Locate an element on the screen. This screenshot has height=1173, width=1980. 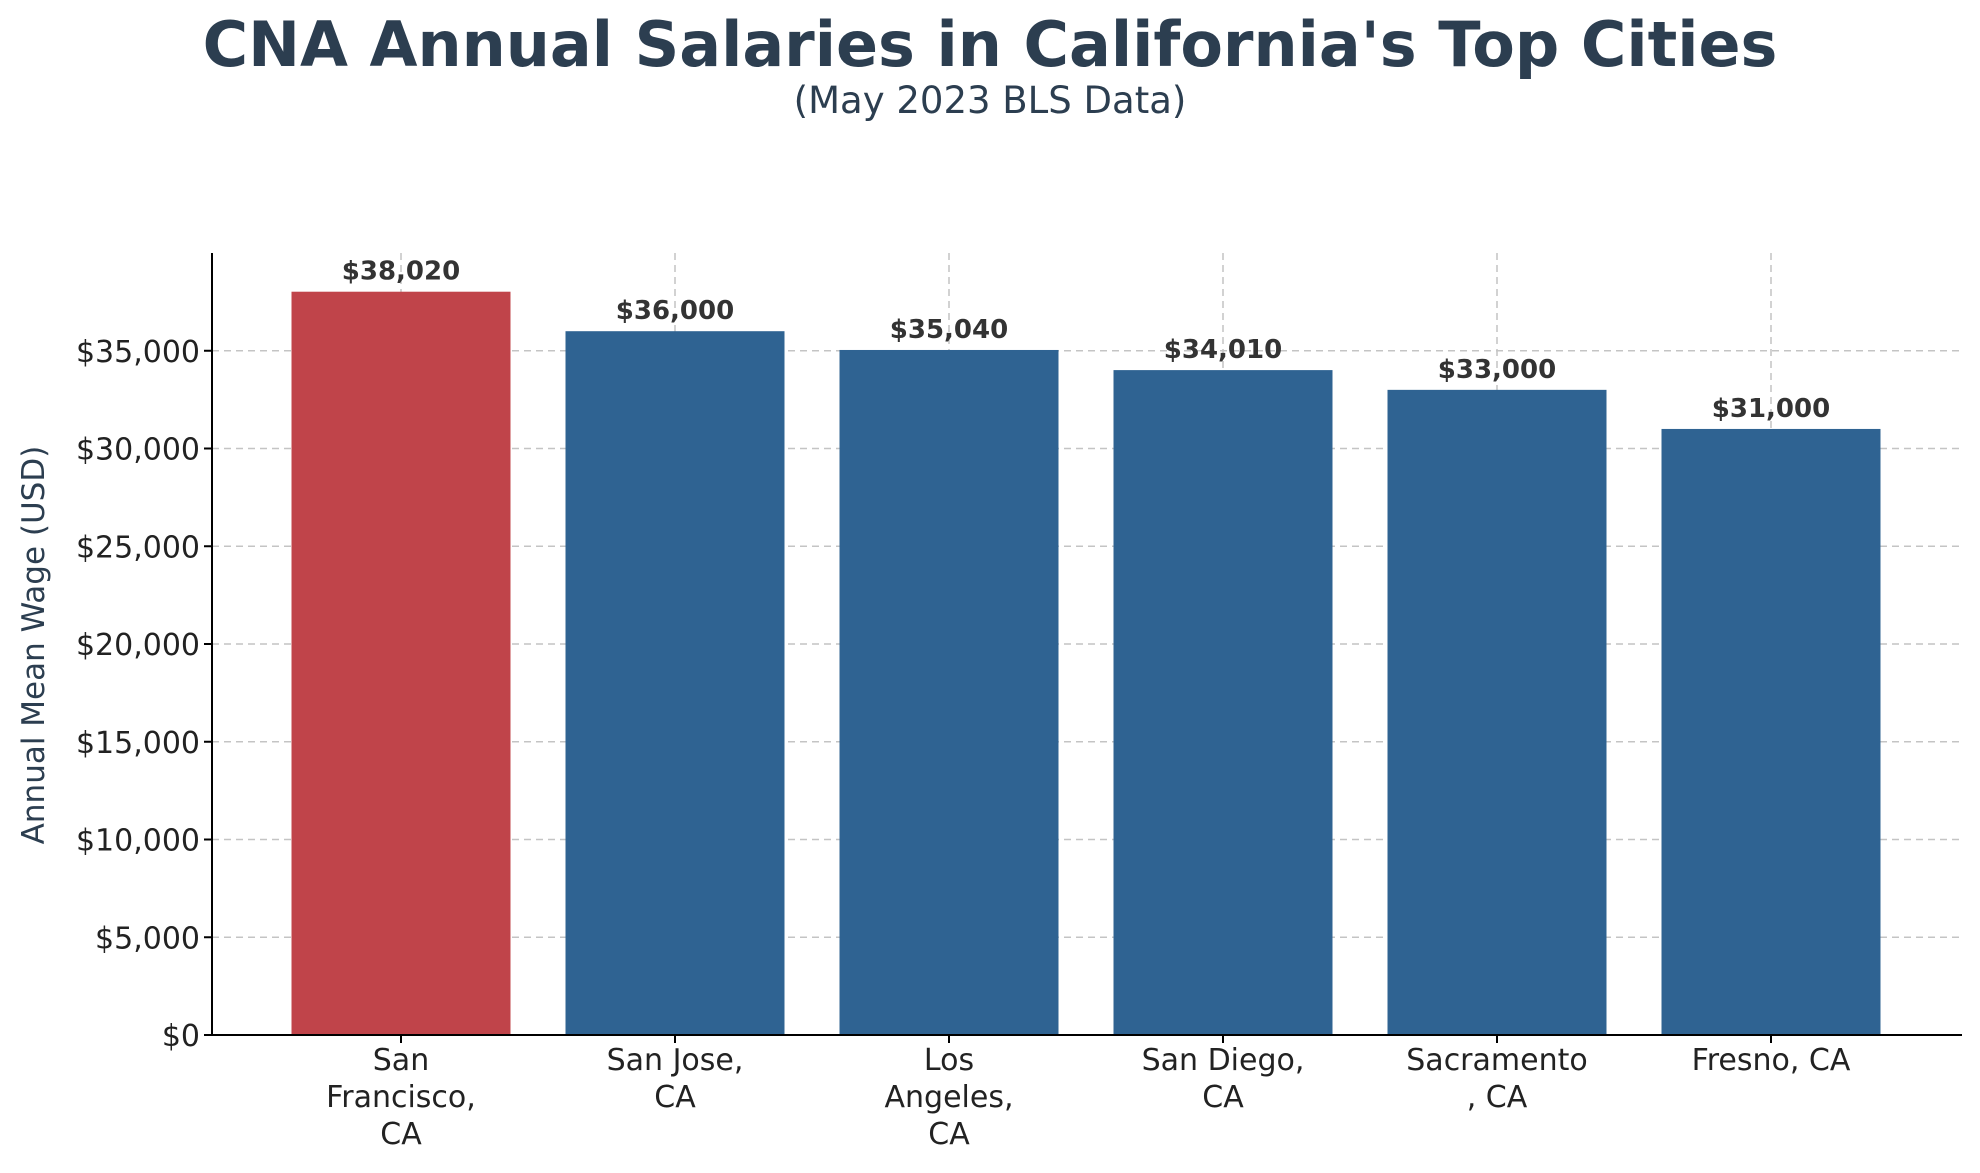
x-tick-label: San Diego, CA is located at coordinates (1223, 1079).